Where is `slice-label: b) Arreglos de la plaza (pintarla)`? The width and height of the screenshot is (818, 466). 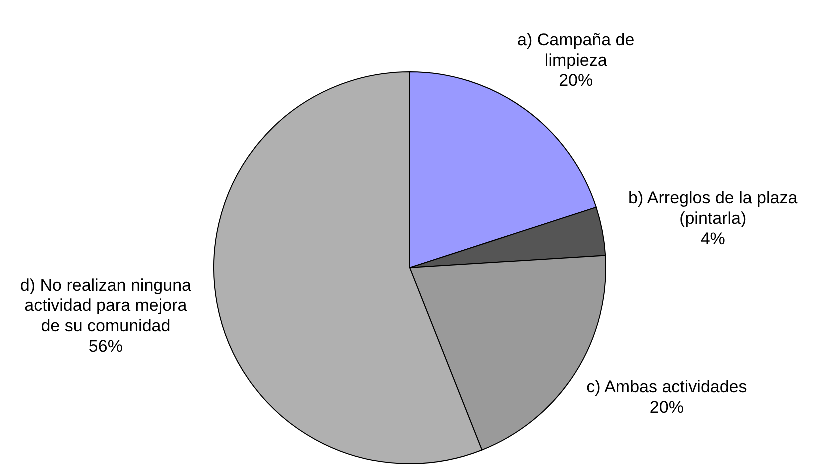 slice-label: b) Arreglos de la plaza (pintarla) is located at coordinates (713, 208).